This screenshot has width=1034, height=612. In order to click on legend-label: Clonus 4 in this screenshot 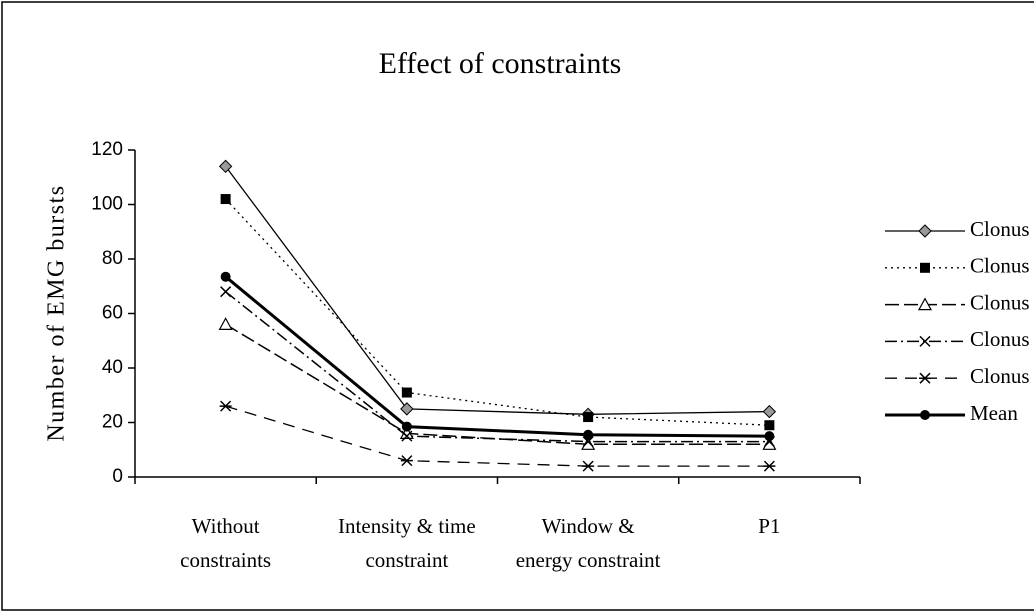, I will do `click(1002, 339)`.